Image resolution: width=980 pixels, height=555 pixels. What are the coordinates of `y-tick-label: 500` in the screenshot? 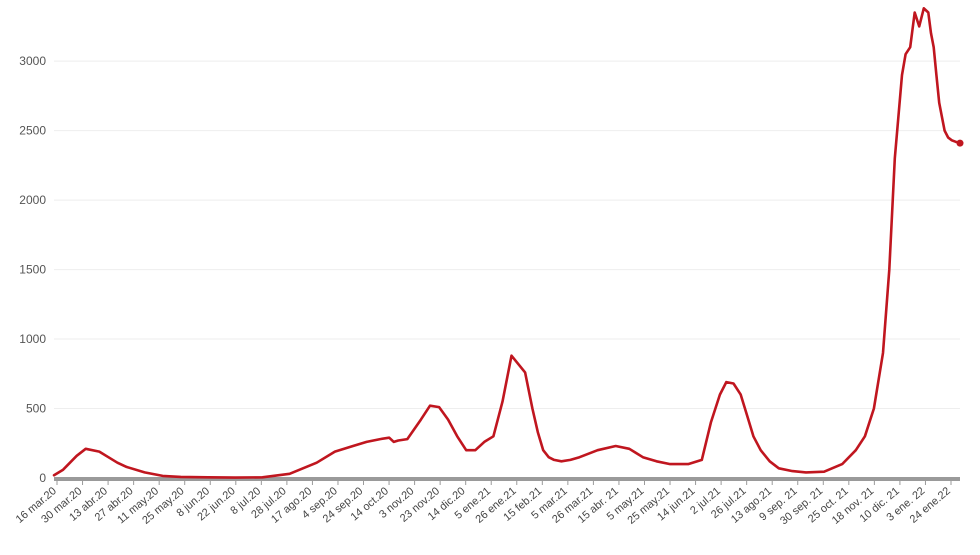 It's located at (36, 409).